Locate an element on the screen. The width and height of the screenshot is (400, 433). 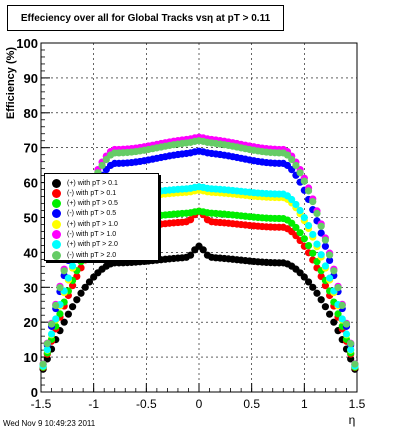
legend-label: (-) with pT > 0.1 is located at coordinates (92, 193).